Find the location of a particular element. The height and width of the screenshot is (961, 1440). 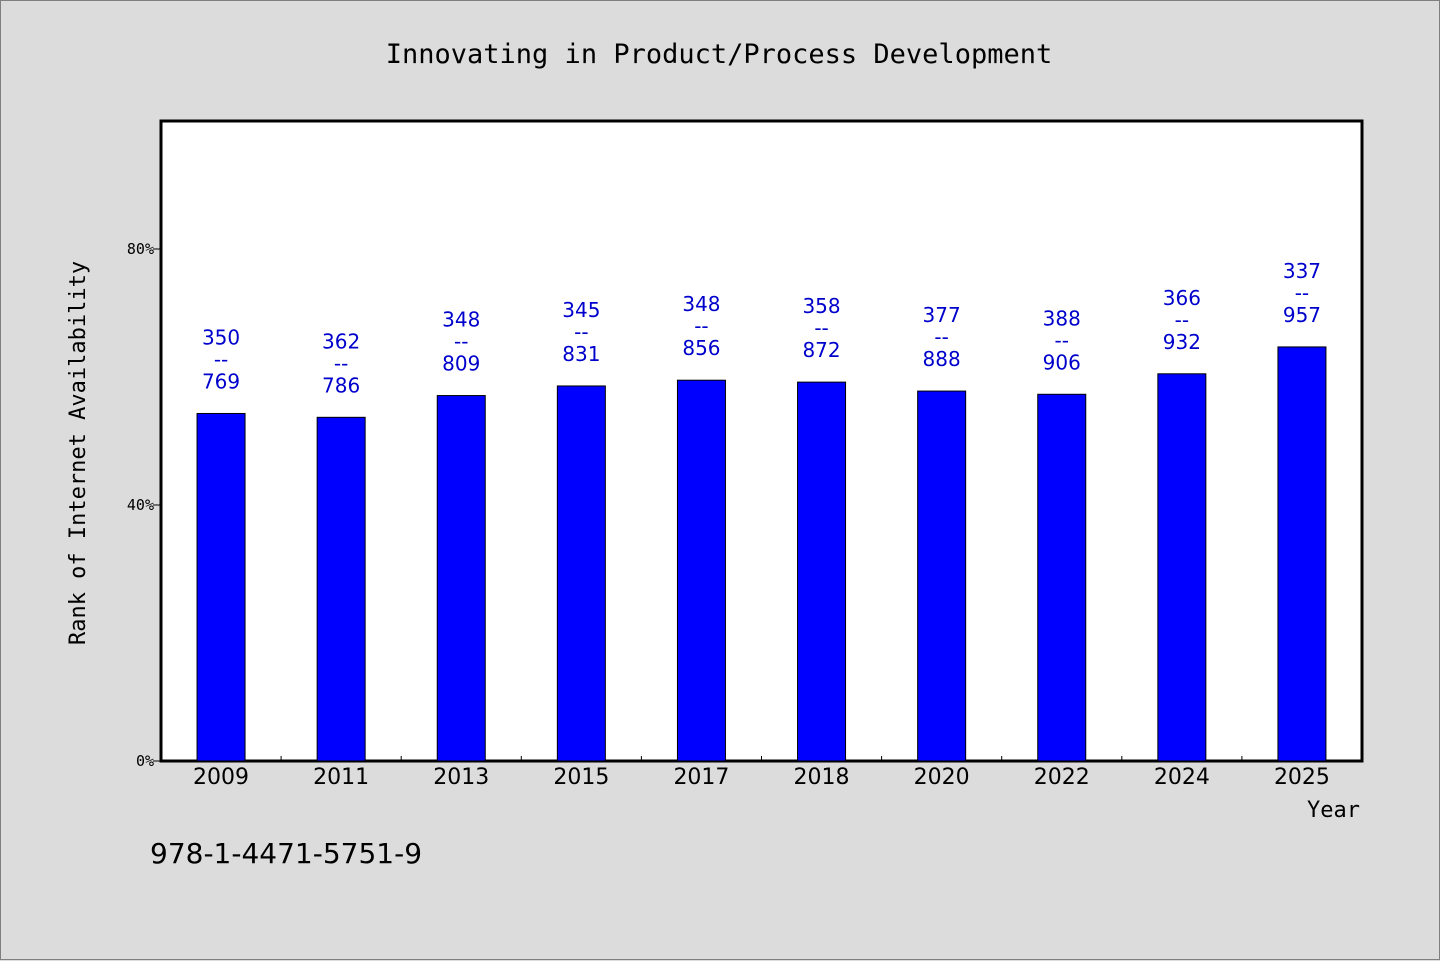

data-label-2013-sep: -- is located at coordinates (461, 342).